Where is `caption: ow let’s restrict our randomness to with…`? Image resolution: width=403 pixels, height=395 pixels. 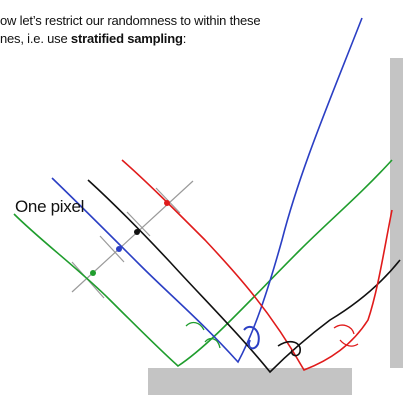 caption: ow let’s restrict our randomness to with… is located at coordinates (201, 32).